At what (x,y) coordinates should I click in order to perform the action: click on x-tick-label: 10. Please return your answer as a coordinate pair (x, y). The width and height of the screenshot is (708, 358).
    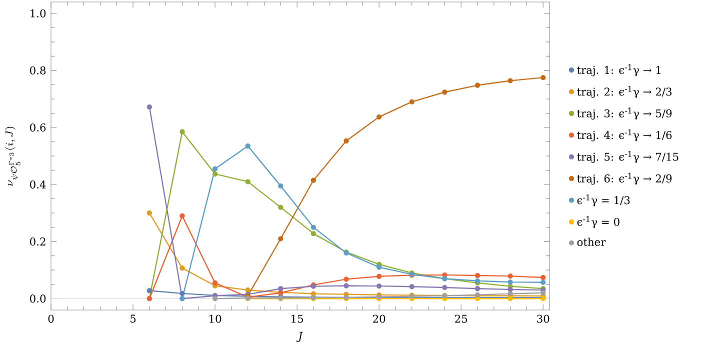
    Looking at the image, I should click on (216, 318).